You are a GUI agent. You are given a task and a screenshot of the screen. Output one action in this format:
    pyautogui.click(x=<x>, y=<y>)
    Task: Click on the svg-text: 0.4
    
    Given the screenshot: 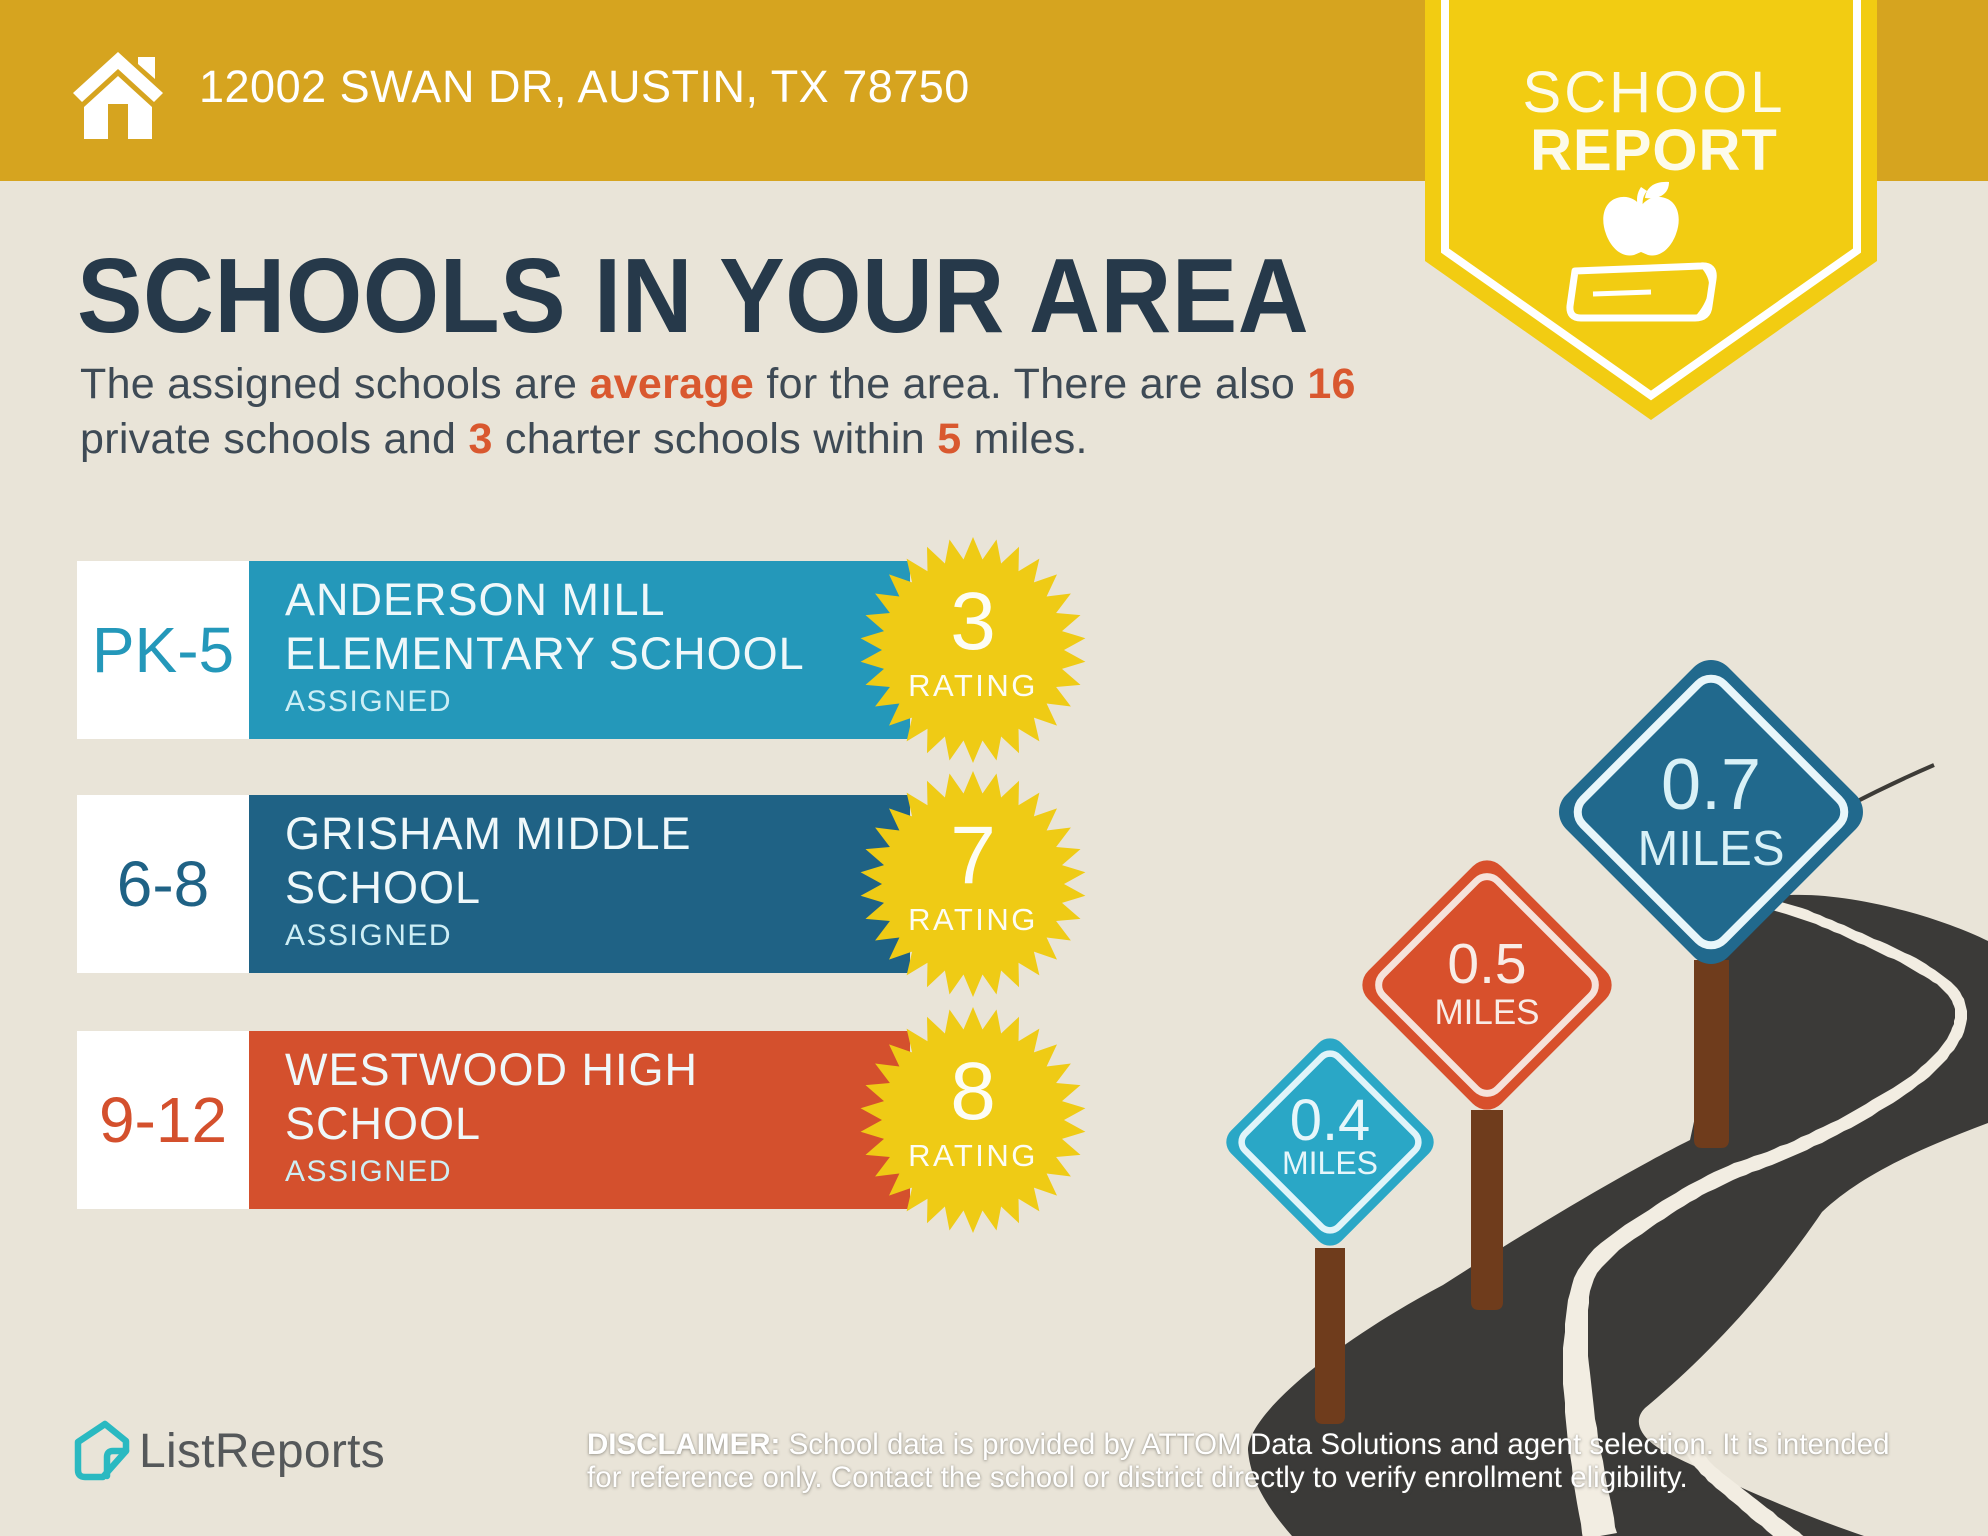 What is the action you would take?
    pyautogui.click(x=1330, y=1120)
    